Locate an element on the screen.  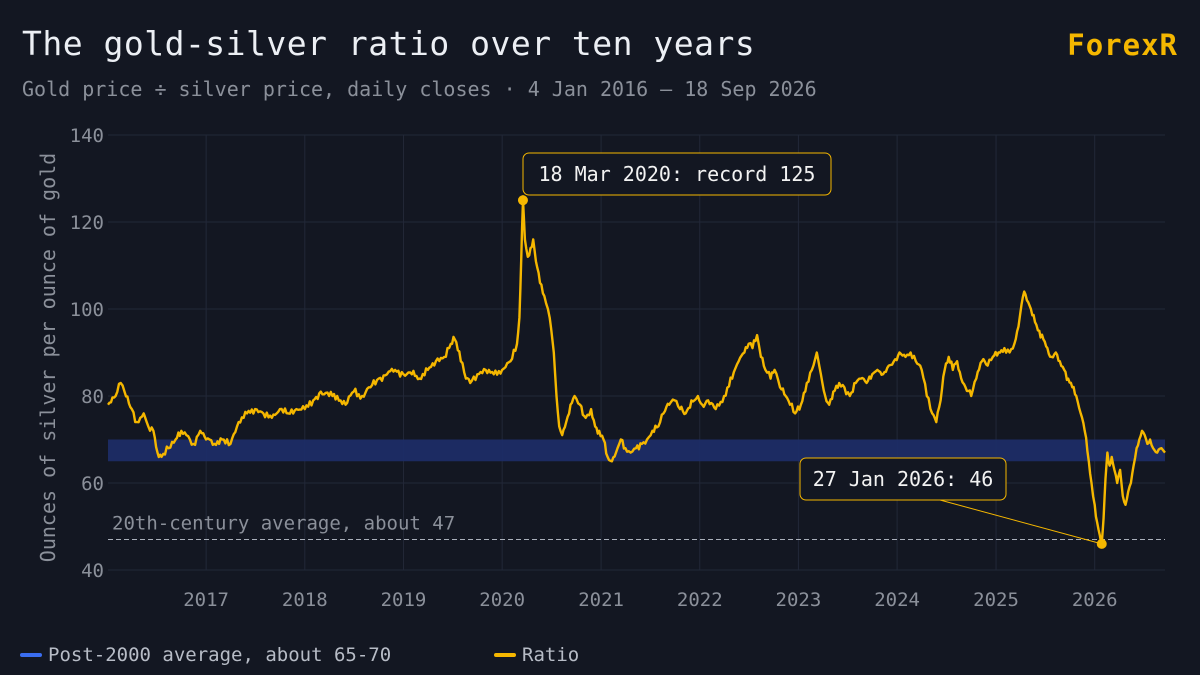
x-tick-label: 2018 is located at coordinates (305, 600).